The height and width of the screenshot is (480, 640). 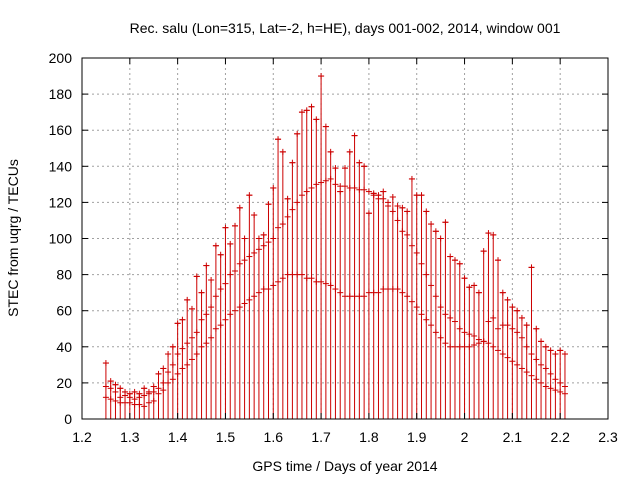 What do you see at coordinates (608, 437) in the screenshot?
I see `x-tick-label: 2.3` at bounding box center [608, 437].